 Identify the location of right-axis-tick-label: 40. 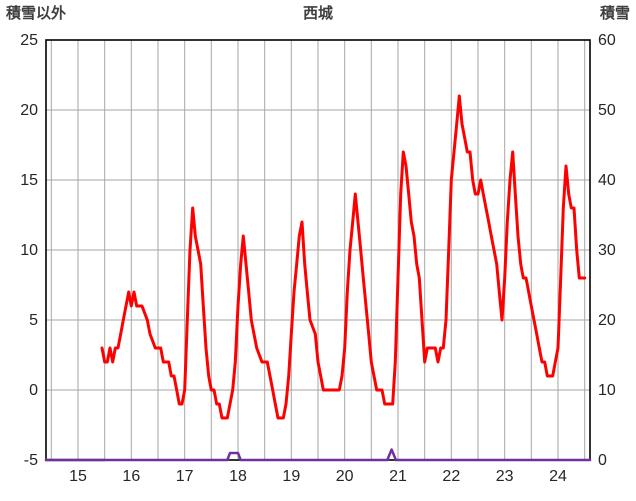
(607, 180).